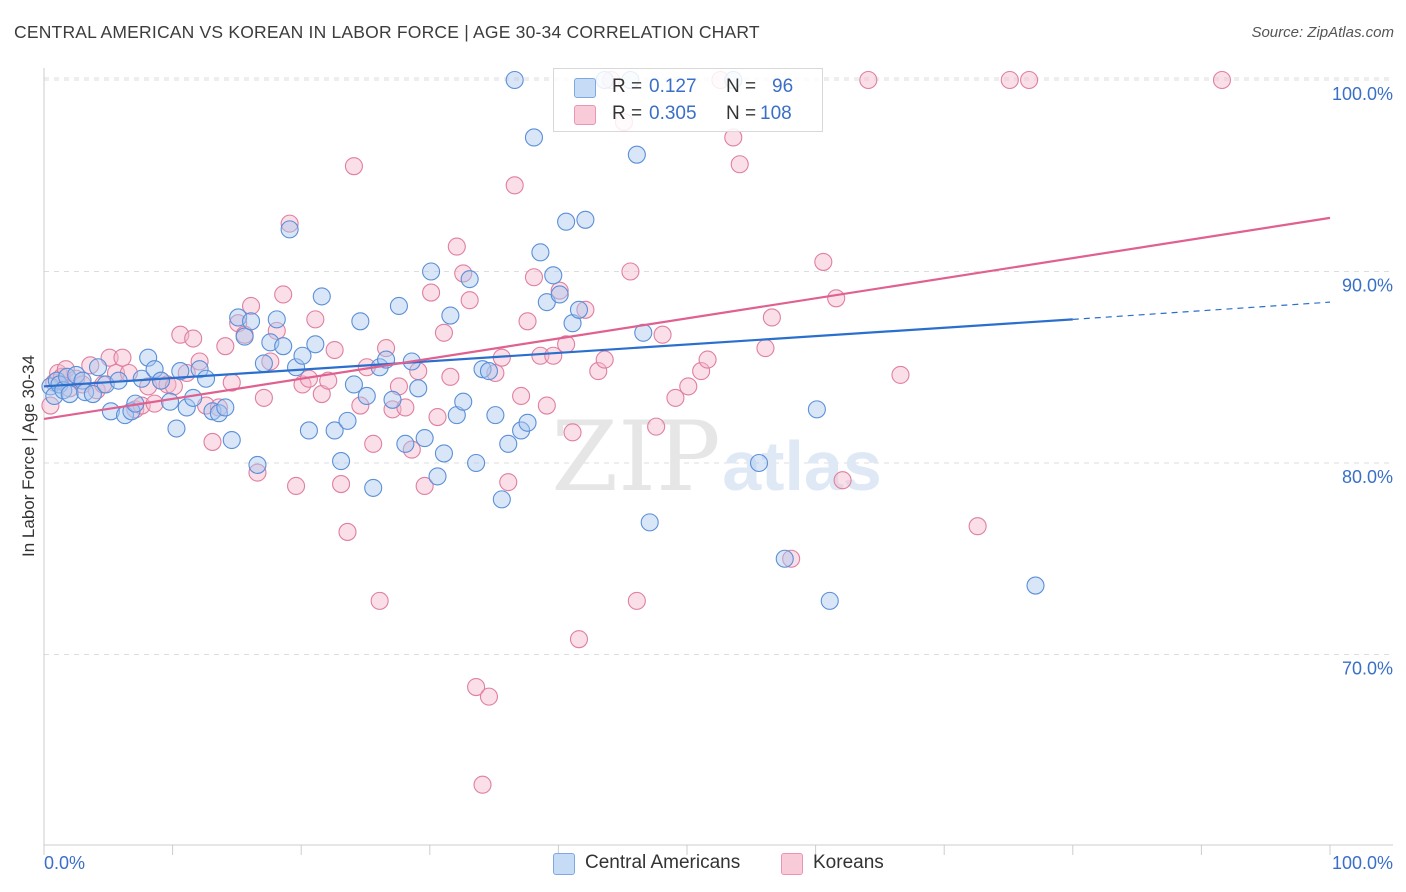 This screenshot has height=892, width=1406. What do you see at coordinates (802, 466) in the screenshot?
I see `watermark-atlas: atlas` at bounding box center [802, 466].